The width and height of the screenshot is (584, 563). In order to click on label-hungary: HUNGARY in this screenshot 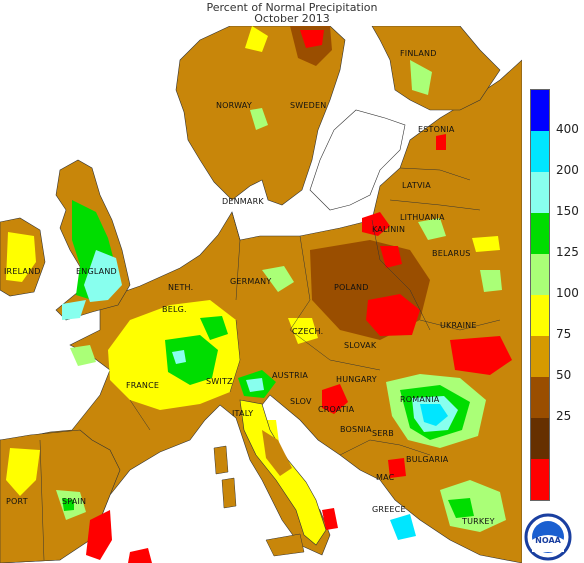, I will do `click(356, 379)`.